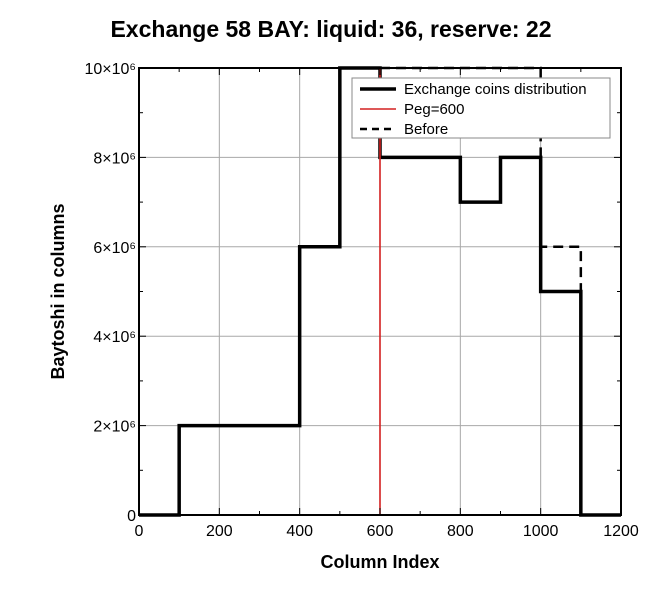  Describe the element at coordinates (380, 531) in the screenshot. I see `x-tick-label: 600` at that location.